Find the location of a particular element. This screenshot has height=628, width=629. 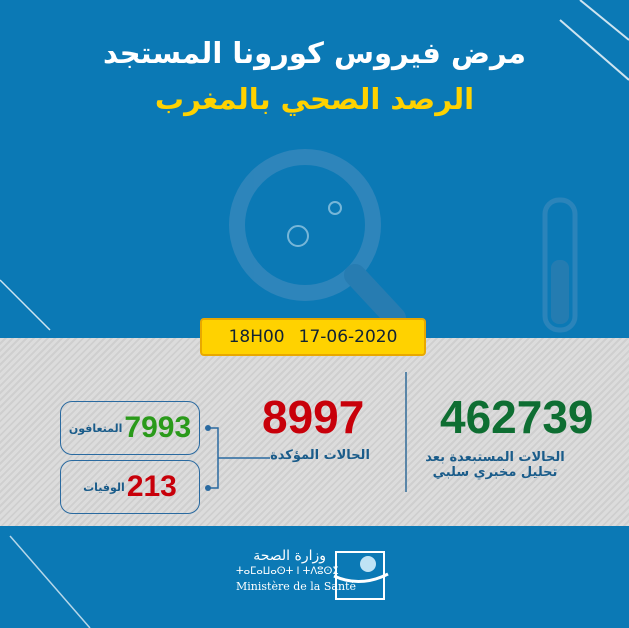

page-title: مرض فيروس كورونا المستجد is located at coordinates (314, 53).